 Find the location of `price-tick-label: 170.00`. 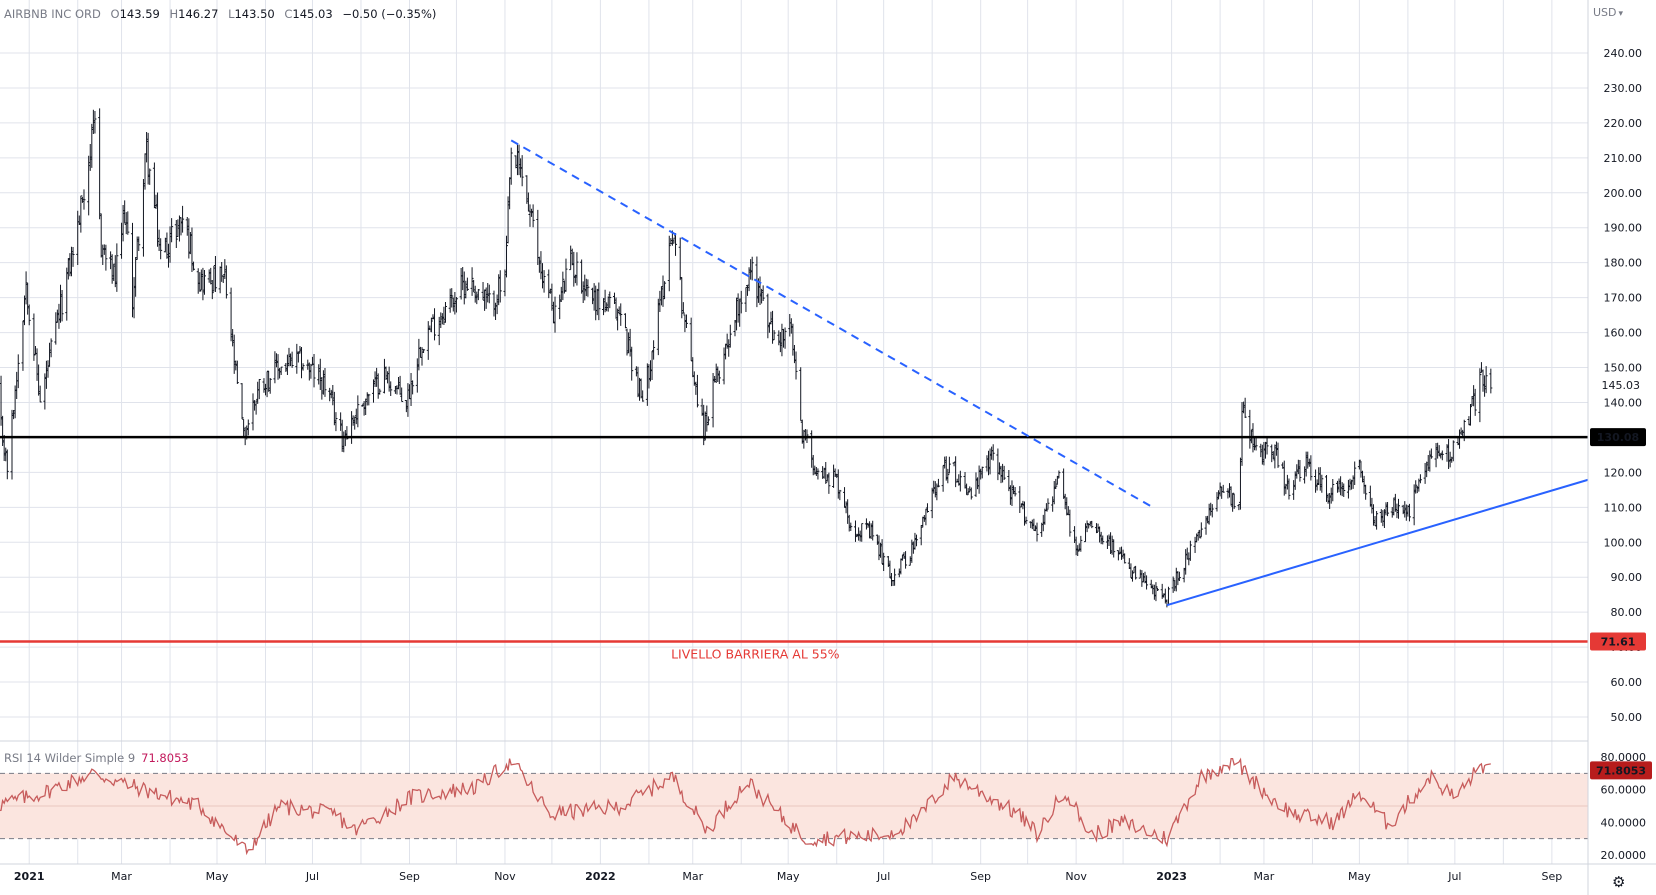

price-tick-label: 170.00 is located at coordinates (1623, 298).